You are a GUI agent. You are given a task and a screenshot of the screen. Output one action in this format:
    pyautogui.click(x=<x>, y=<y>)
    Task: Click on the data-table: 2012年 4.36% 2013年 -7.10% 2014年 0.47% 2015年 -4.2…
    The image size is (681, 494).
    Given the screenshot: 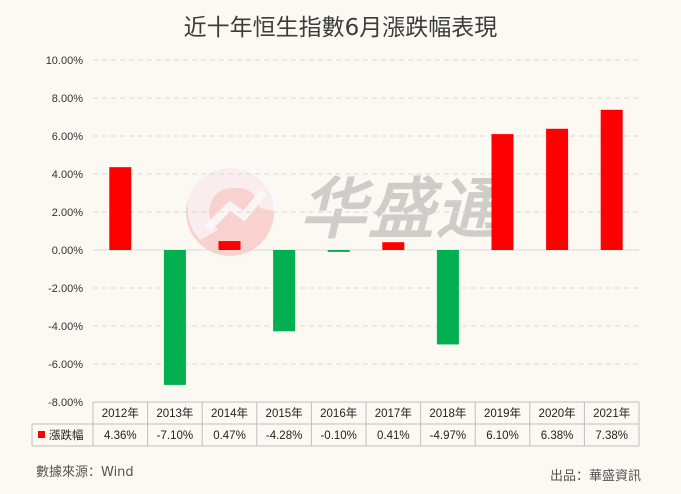 What is the action you would take?
    pyautogui.click(x=335, y=424)
    